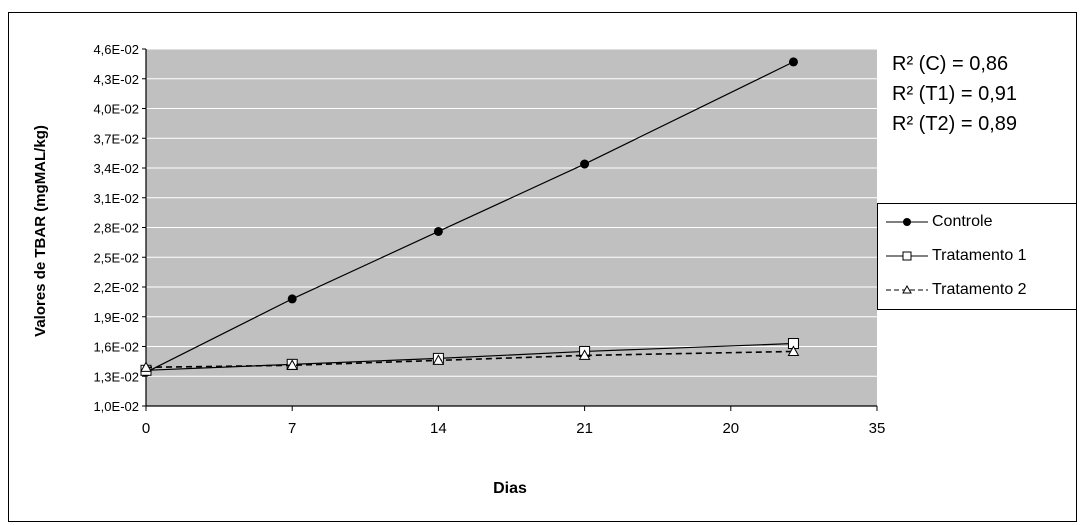 This screenshot has height=525, width=1081. I want to click on y-tick-label: 3,1E-02, so click(116, 198).